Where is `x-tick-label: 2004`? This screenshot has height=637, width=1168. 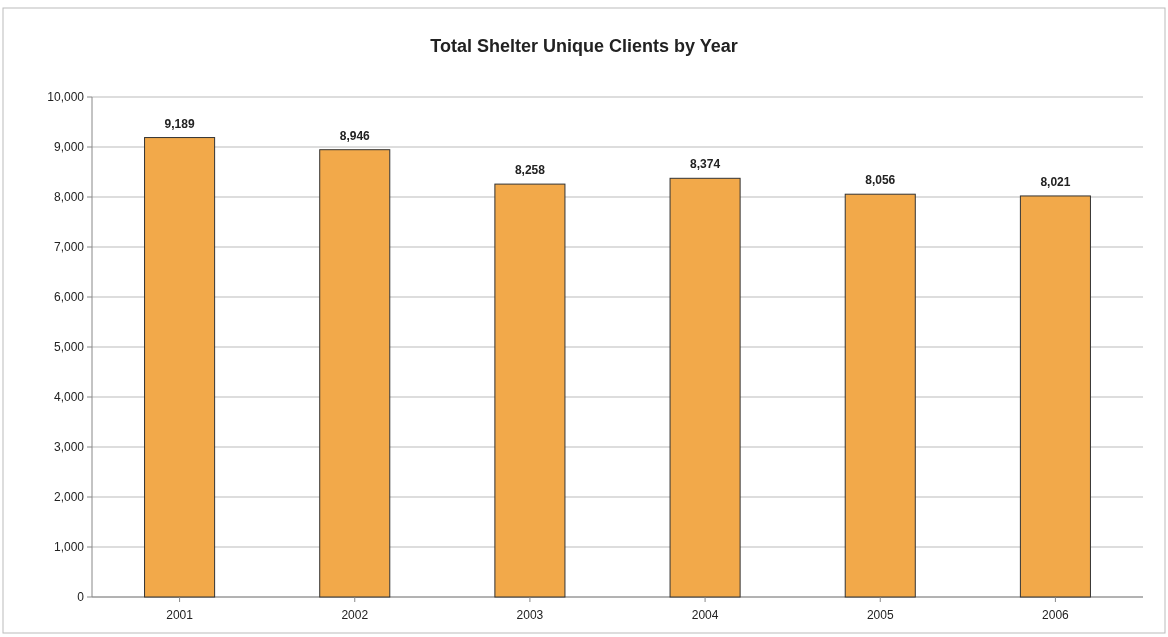 x-tick-label: 2004 is located at coordinates (705, 615).